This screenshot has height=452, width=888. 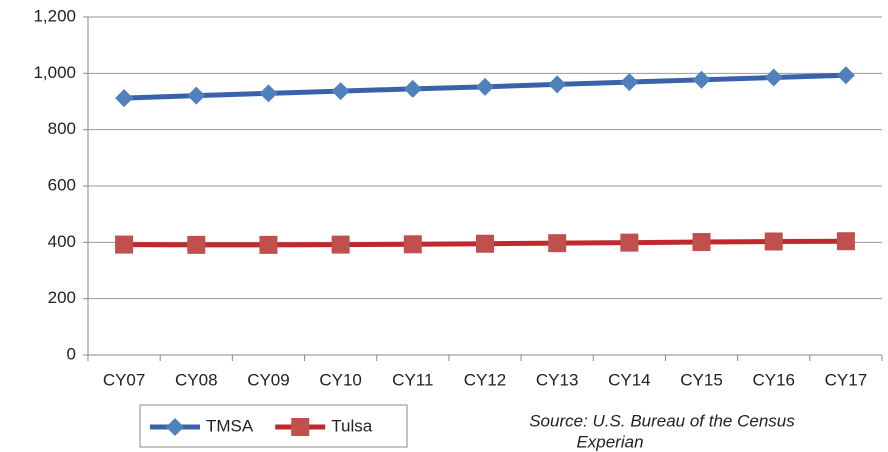 What do you see at coordinates (54, 72) in the screenshot?
I see `y-tick-label: 1,000` at bounding box center [54, 72].